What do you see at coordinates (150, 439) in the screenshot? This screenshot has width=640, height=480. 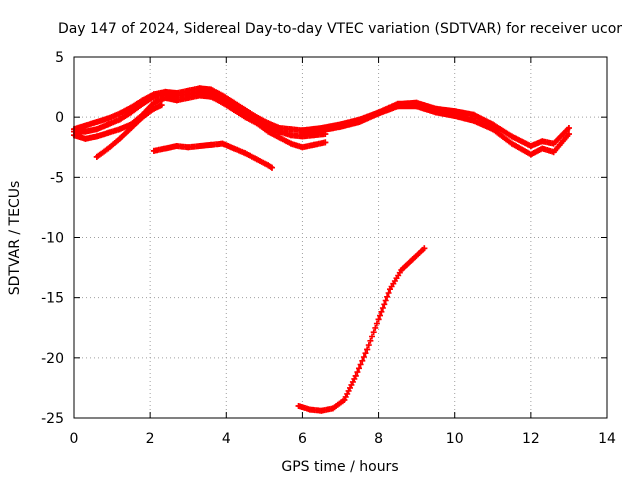 I see `x-tick-label: 2` at bounding box center [150, 439].